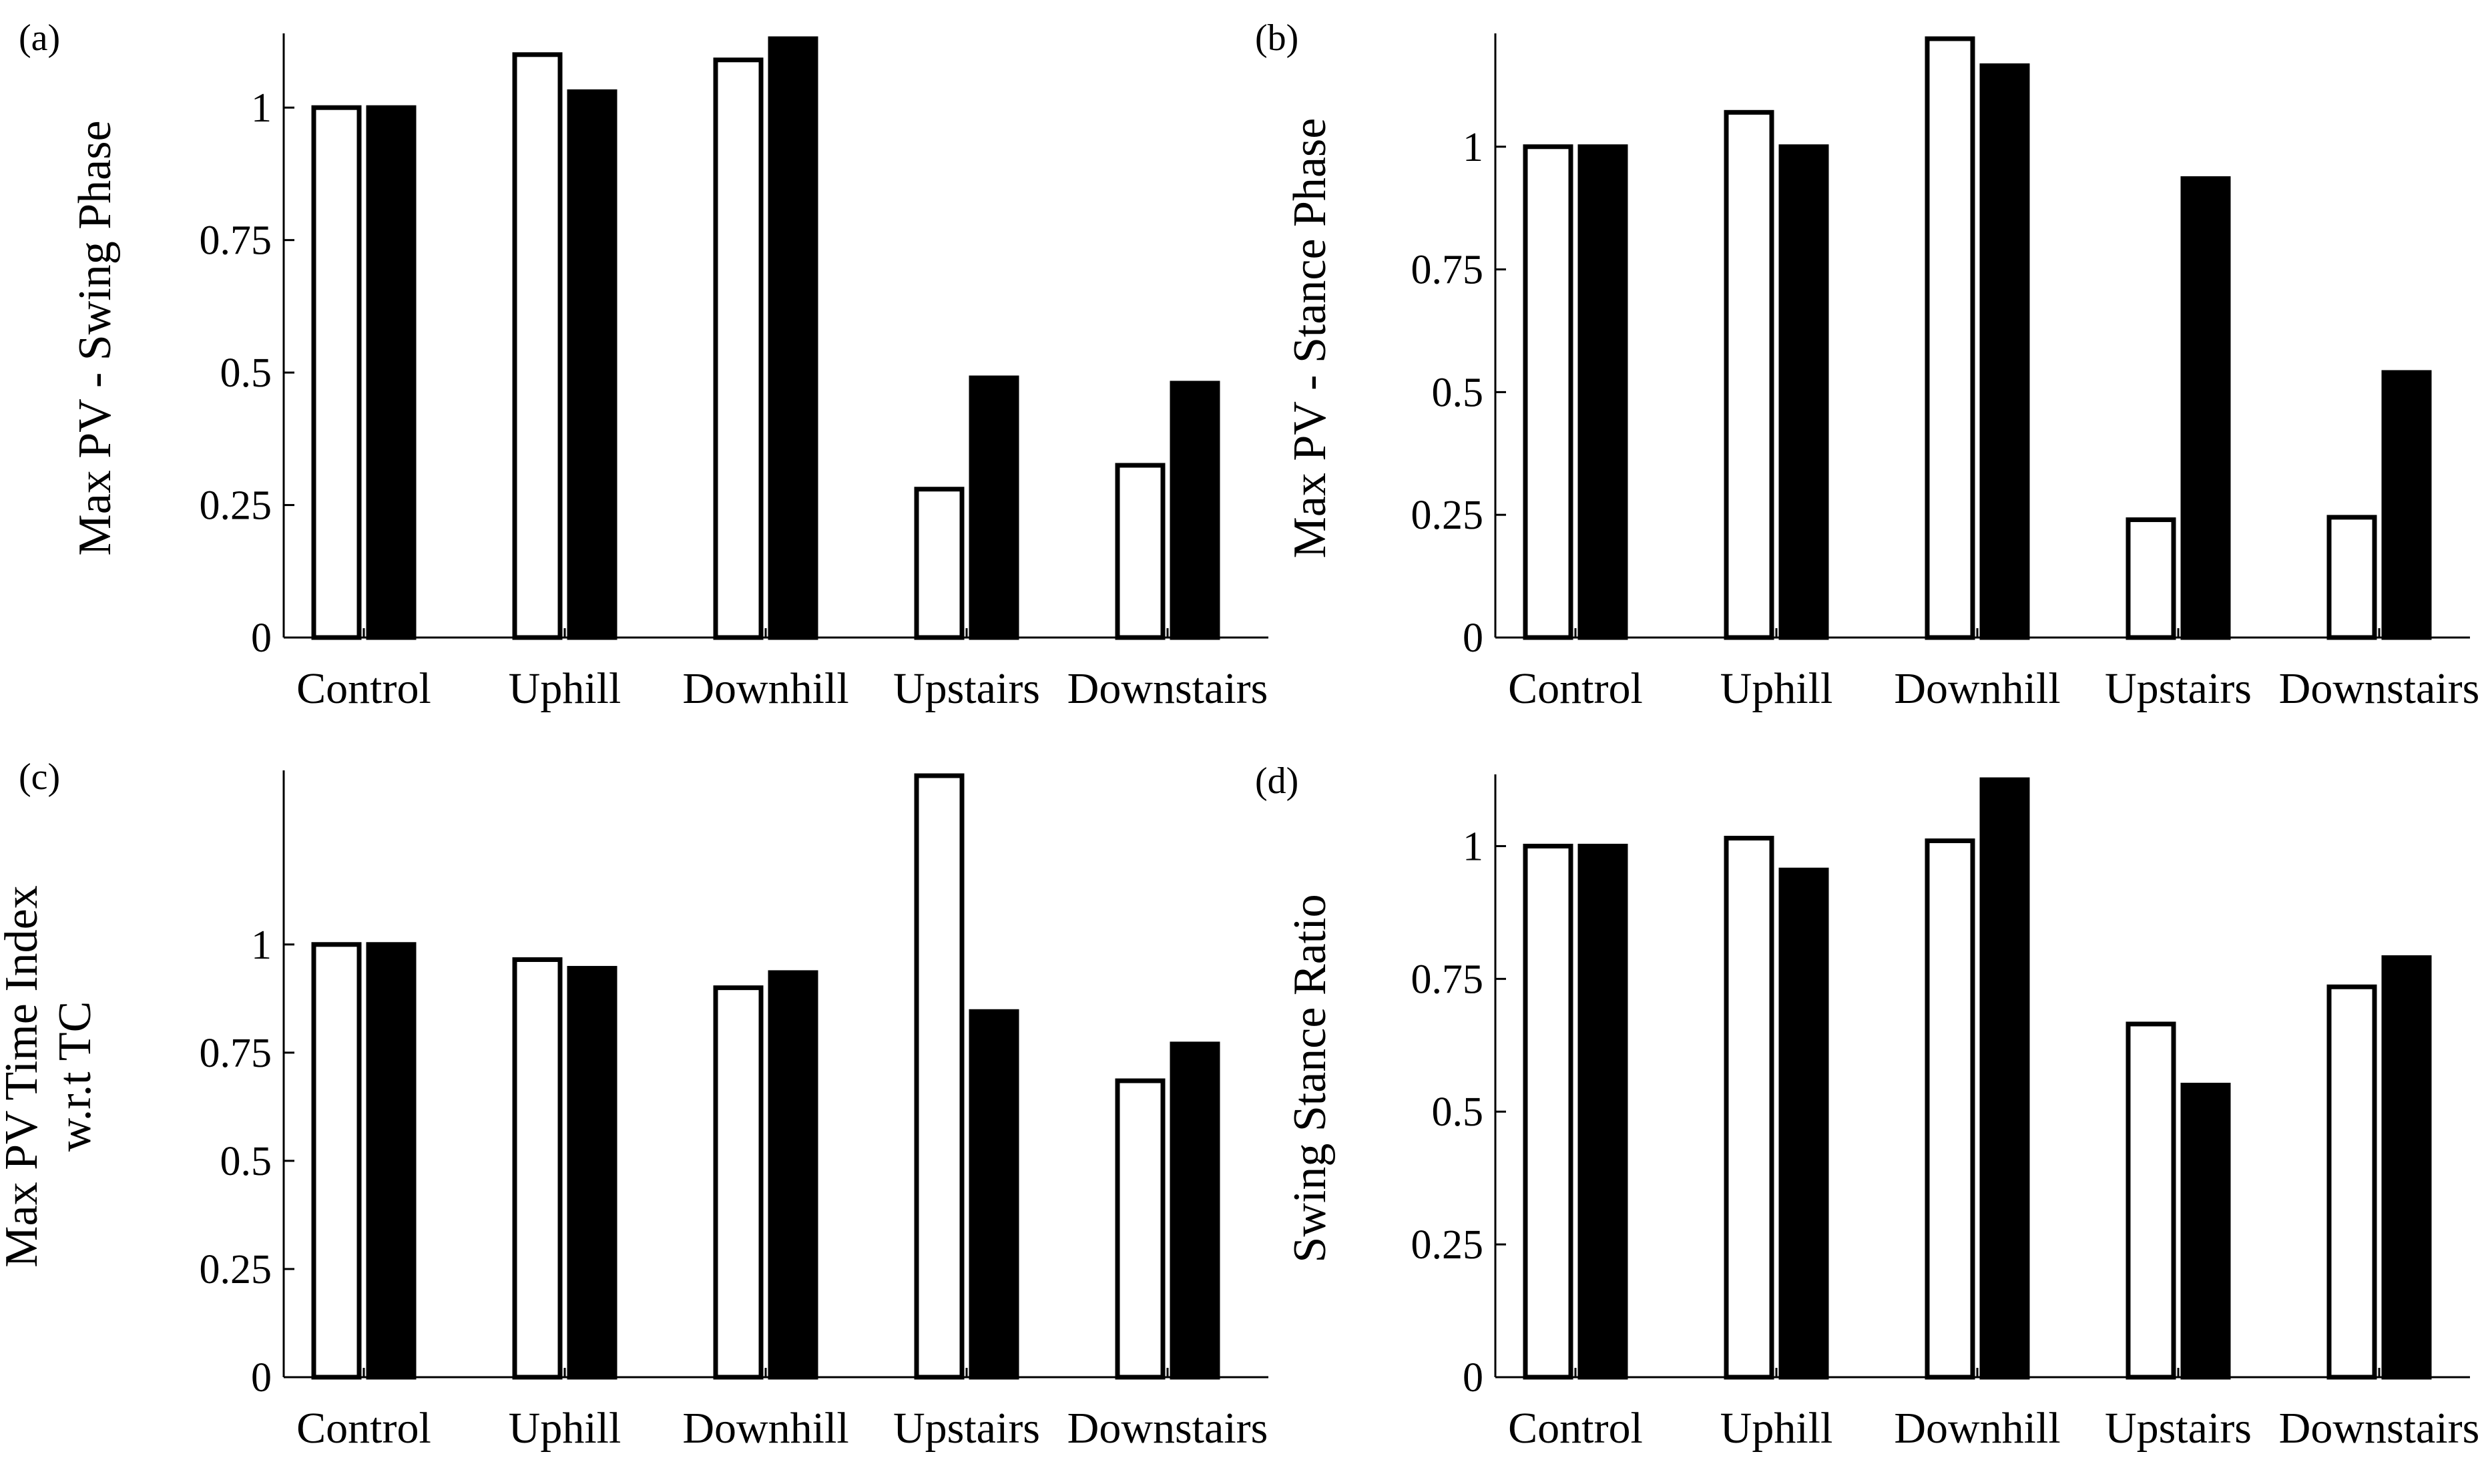 This screenshot has width=2490, height=1484. I want to click on panel-label: (b), so click(1276, 38).